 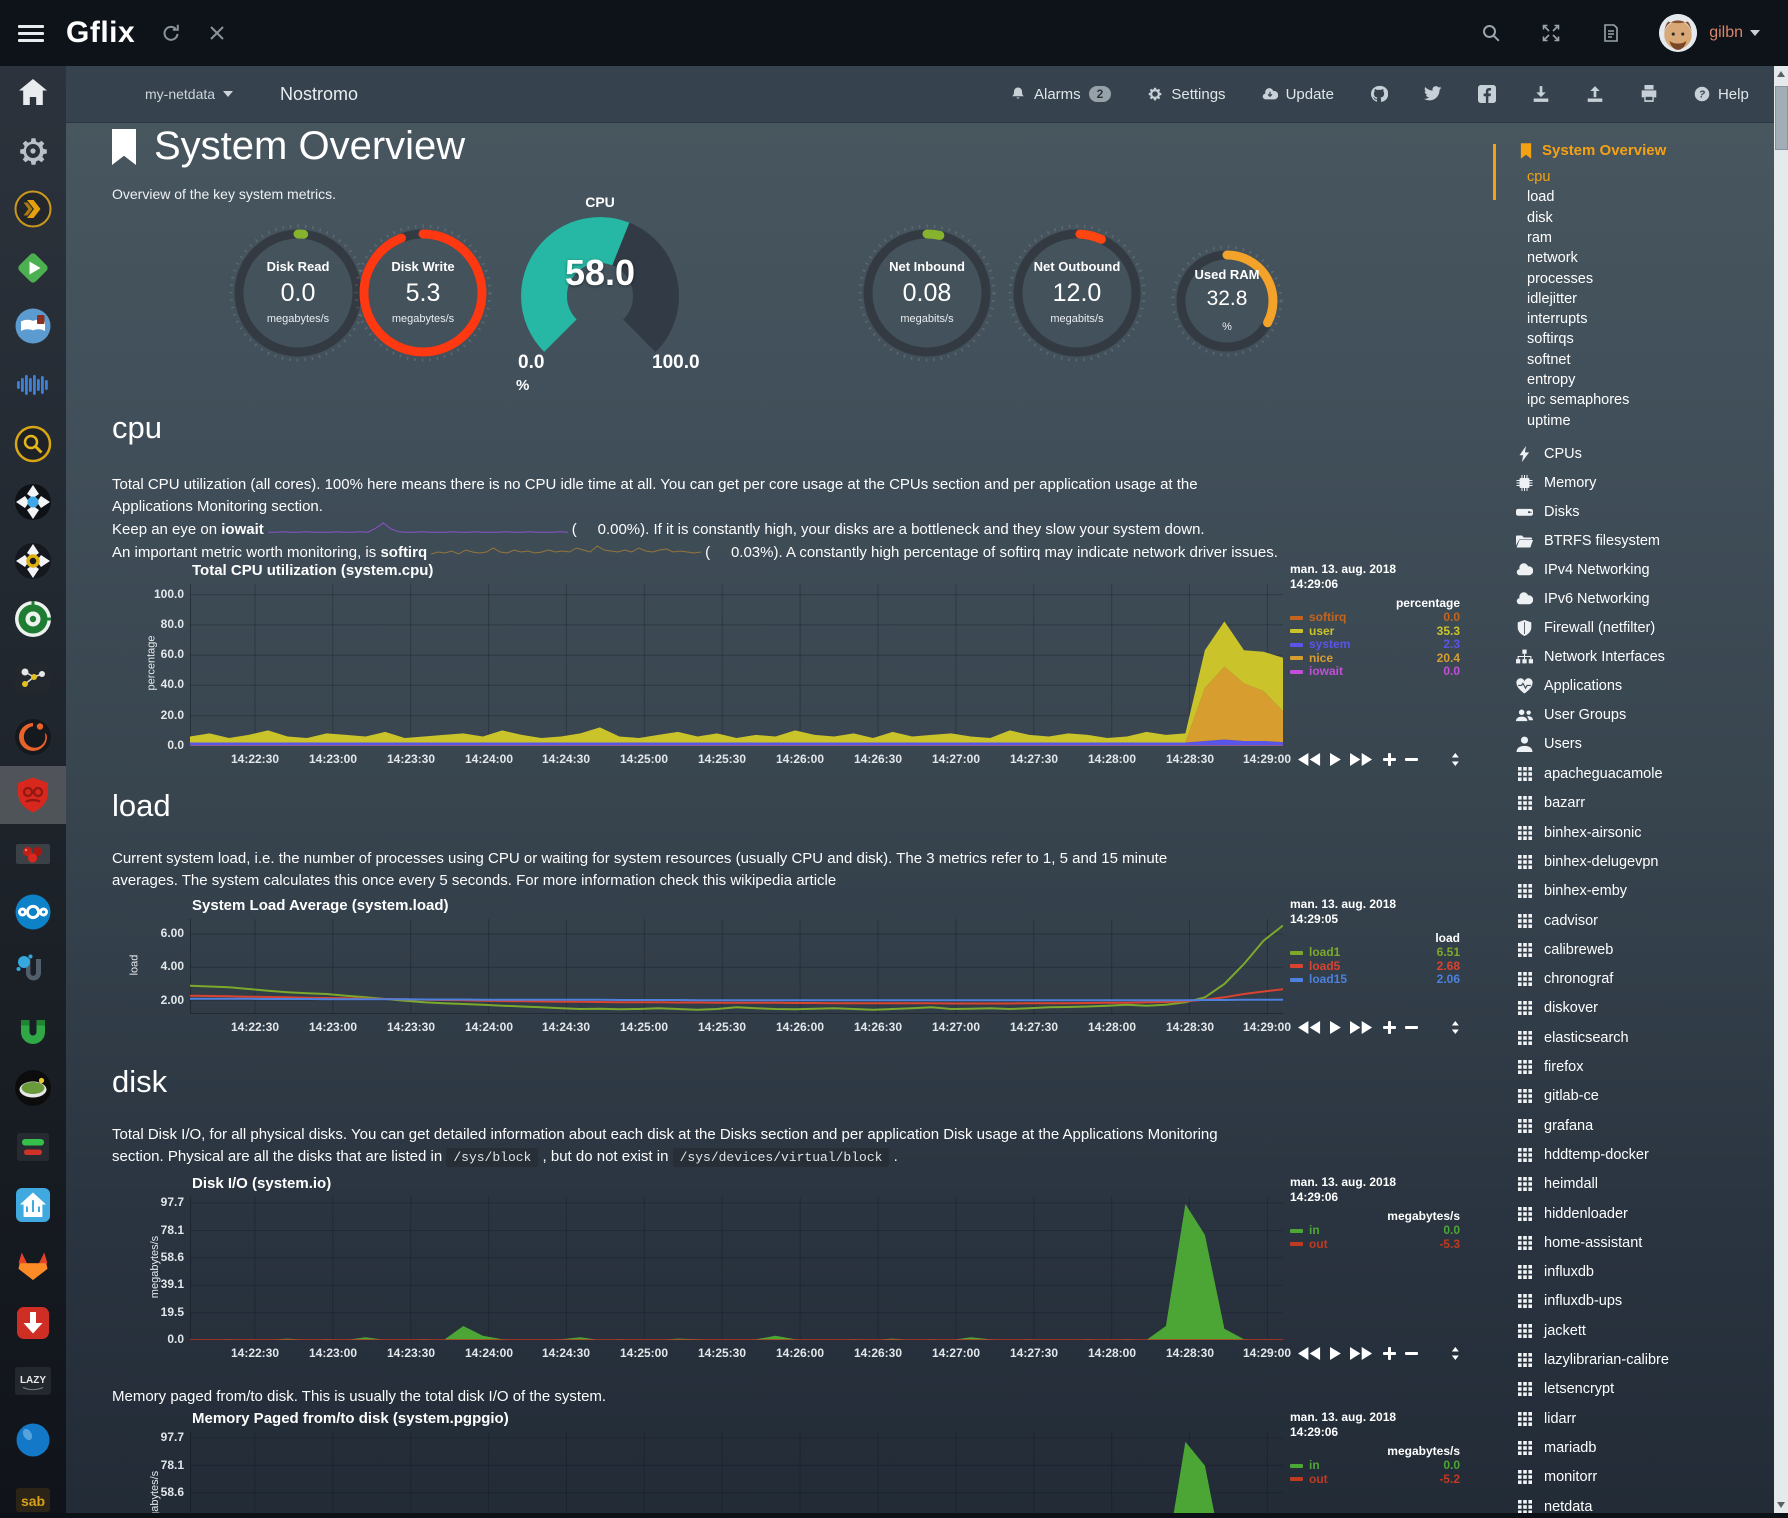 What do you see at coordinates (1578, 400) in the screenshot?
I see `sidebar-item-ipc-semaphores: ipc semaphores` at bounding box center [1578, 400].